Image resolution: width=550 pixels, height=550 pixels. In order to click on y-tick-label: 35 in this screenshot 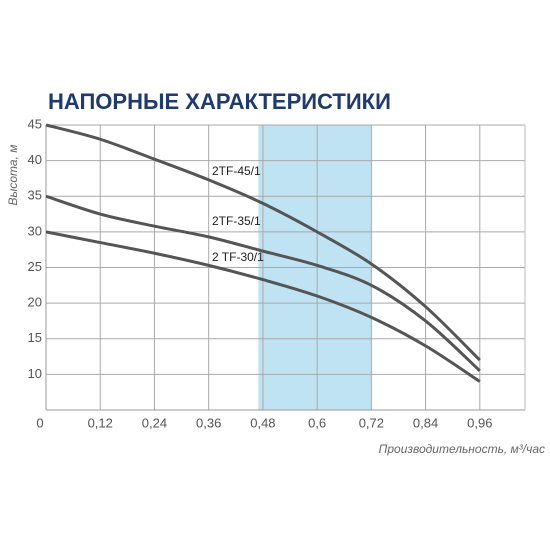, I will do `click(35, 195)`.